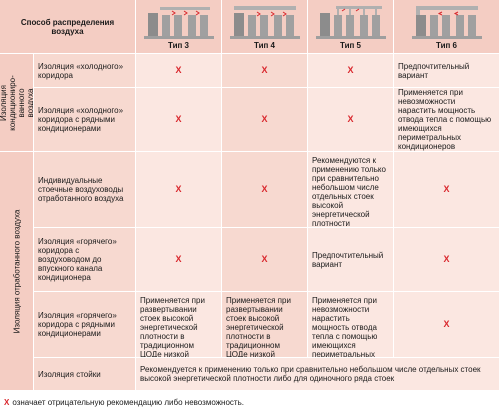 This screenshot has width=500, height=415. I want to click on cell-r1-type6: Предпочтительный вариант, so click(447, 71).